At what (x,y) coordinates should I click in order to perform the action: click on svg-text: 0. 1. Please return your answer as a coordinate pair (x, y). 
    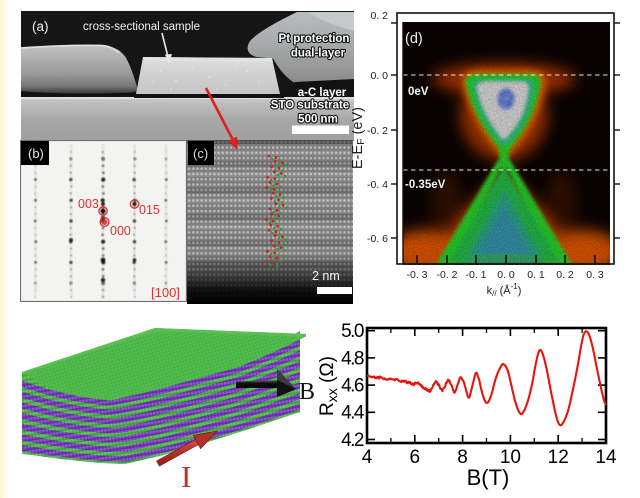
    Looking at the image, I should click on (536, 275).